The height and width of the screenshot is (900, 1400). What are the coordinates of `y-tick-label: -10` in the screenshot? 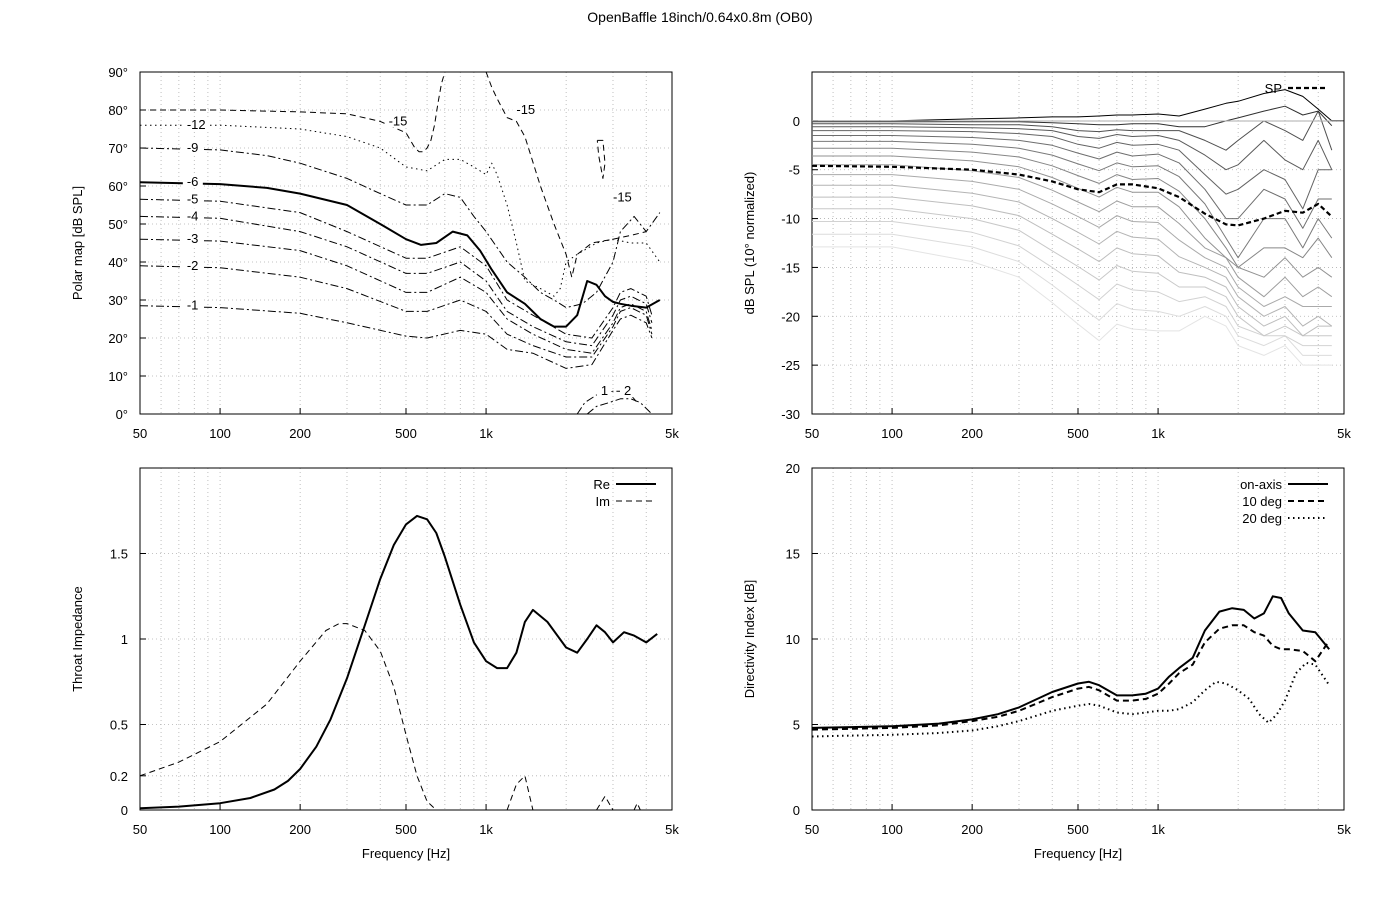 It's located at (790, 219).